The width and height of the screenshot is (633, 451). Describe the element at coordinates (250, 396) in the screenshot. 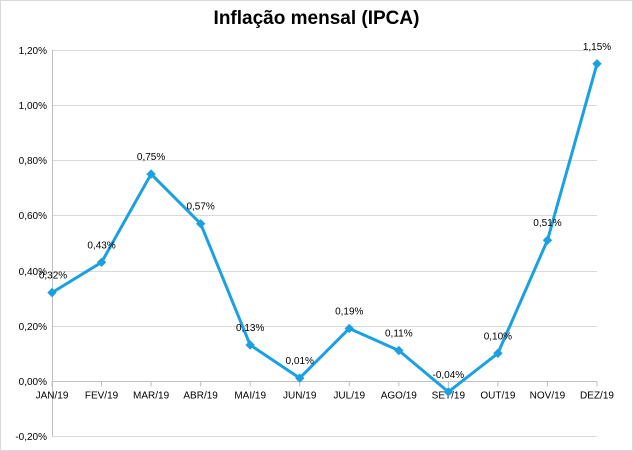

I see `x-tick-label: MAI/19` at that location.